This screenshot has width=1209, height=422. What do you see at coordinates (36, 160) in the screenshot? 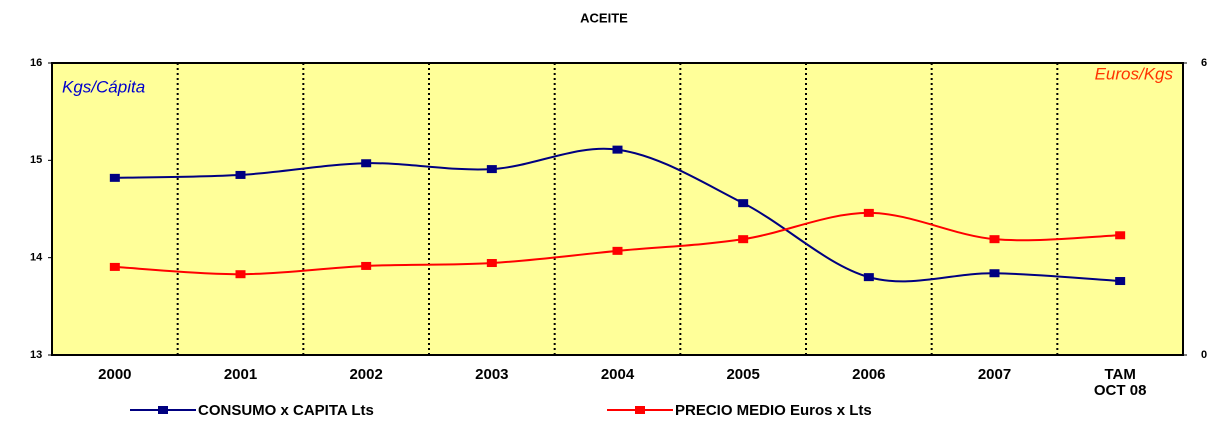
I see `y-tick-label: 15` at bounding box center [36, 160].